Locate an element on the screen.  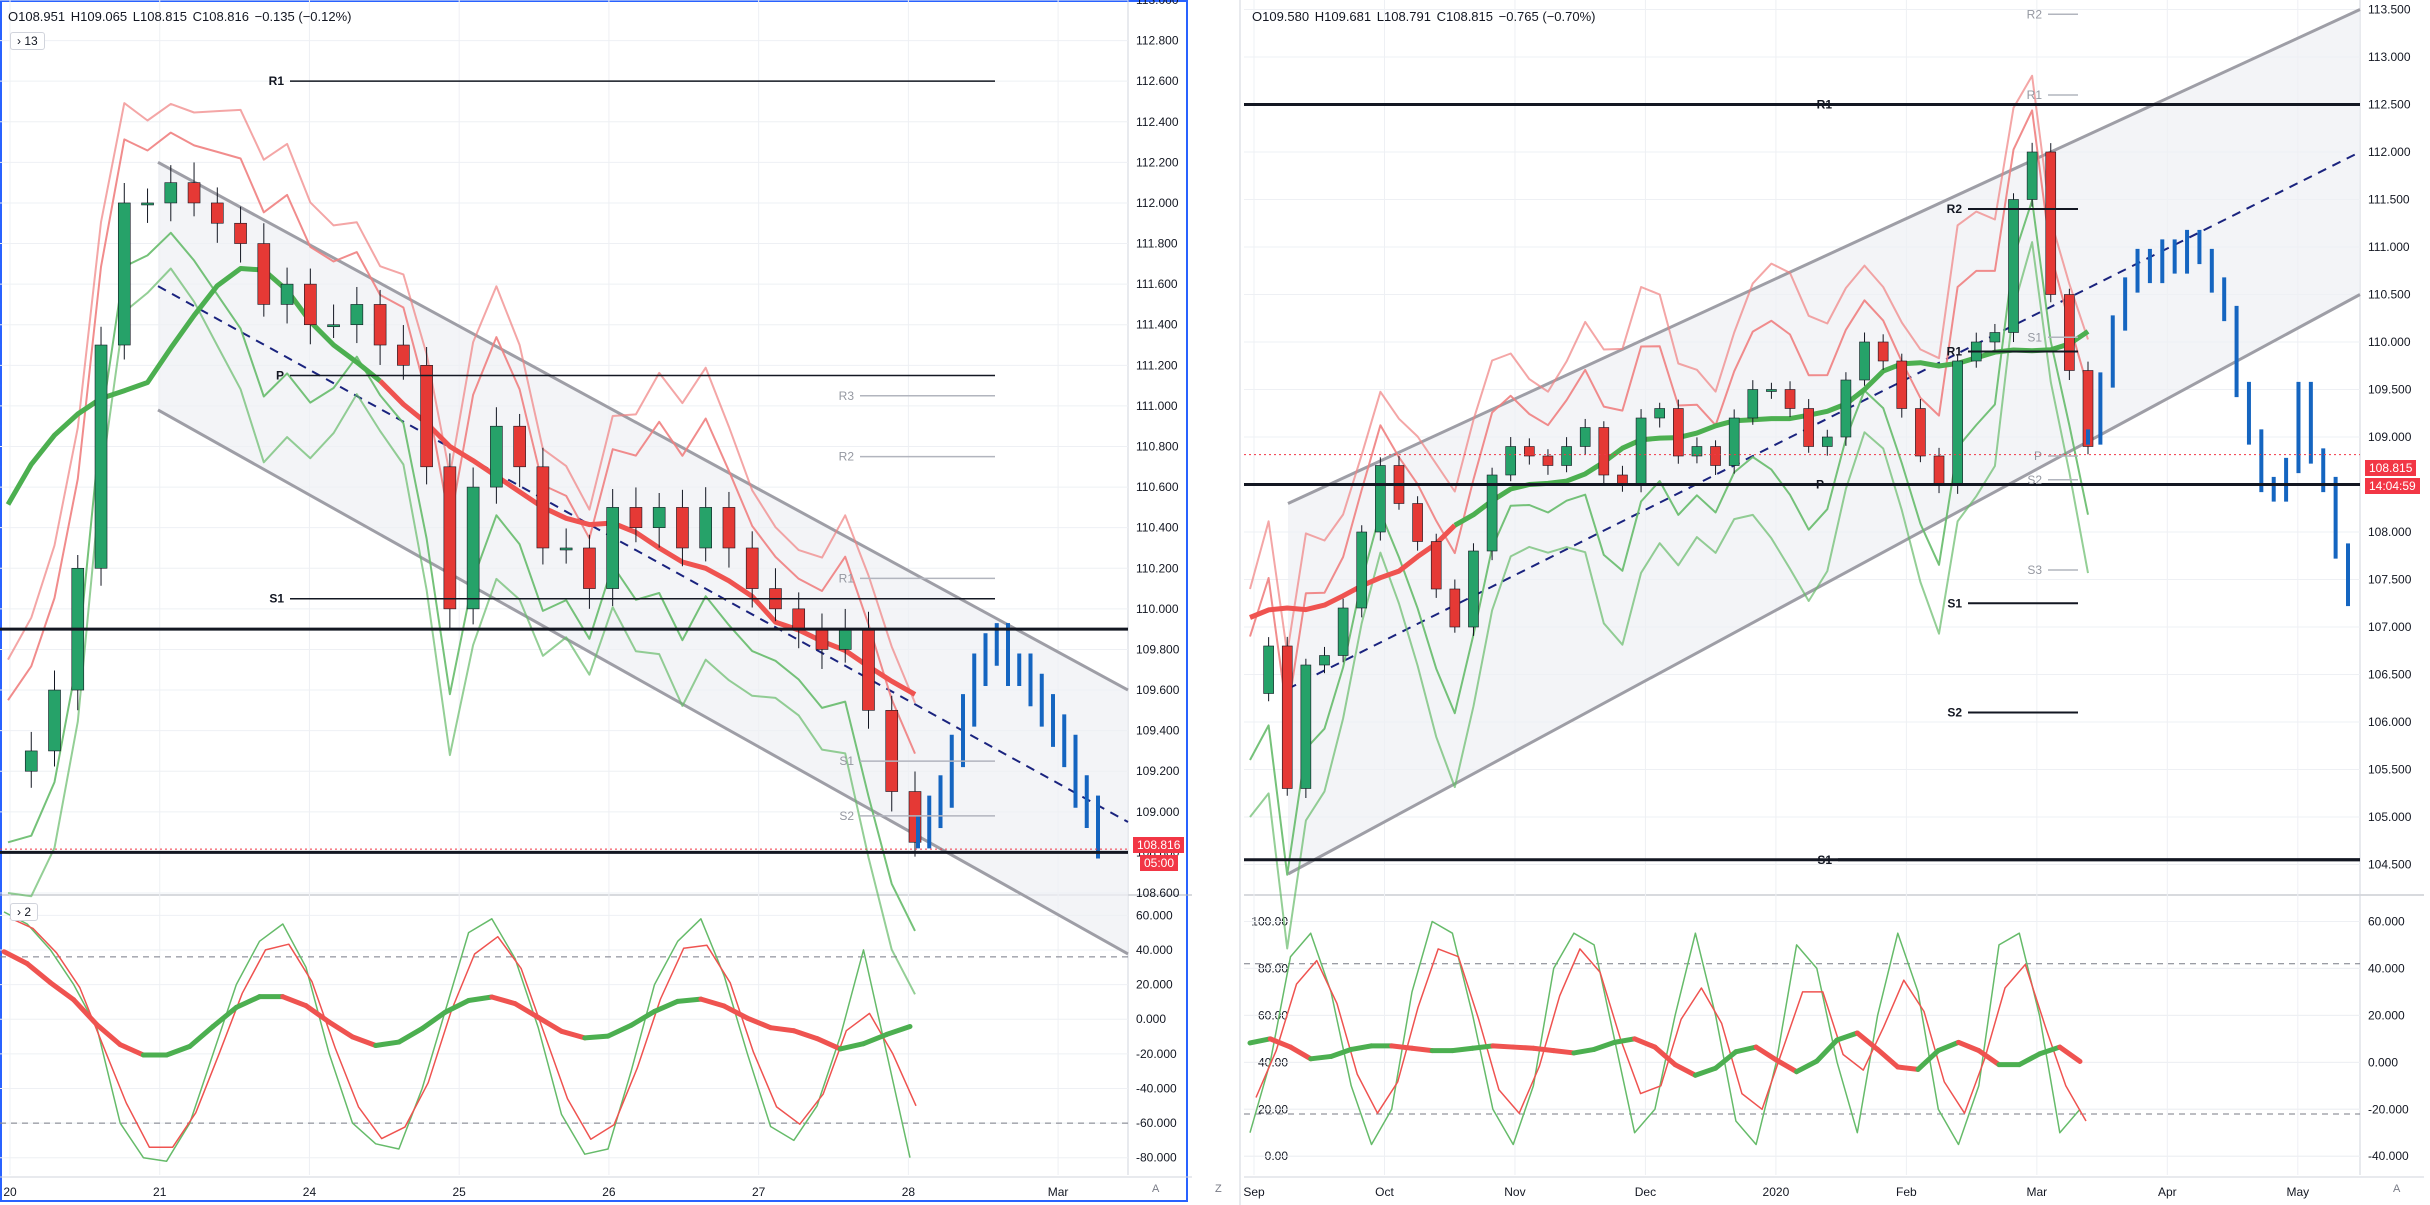
right-zoom-toggle: Z is located at coordinates (1218, 1189).